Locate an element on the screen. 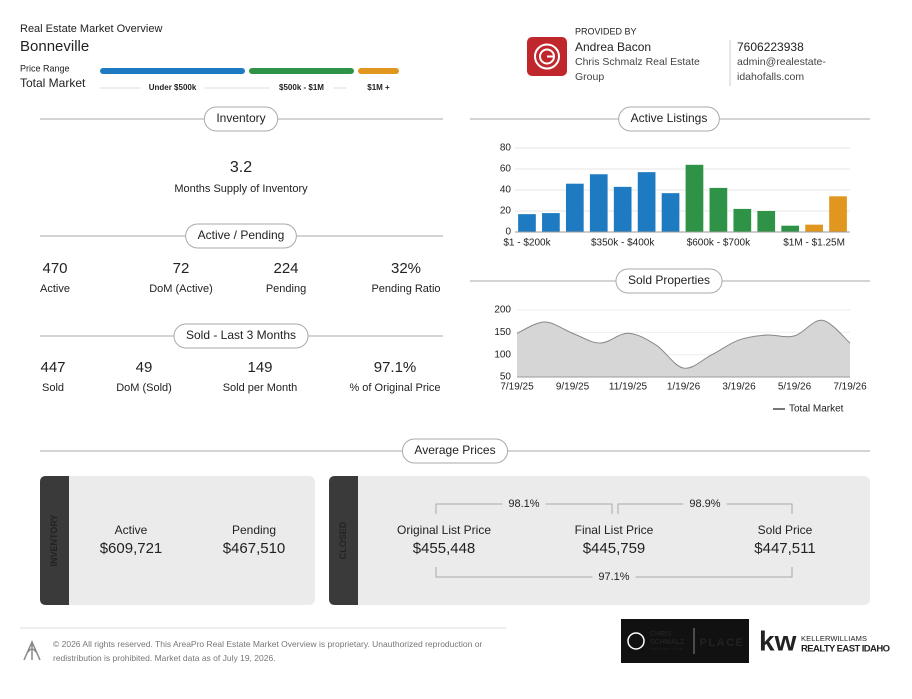 The width and height of the screenshot is (912, 699). y-tick-label: 40 is located at coordinates (506, 190).